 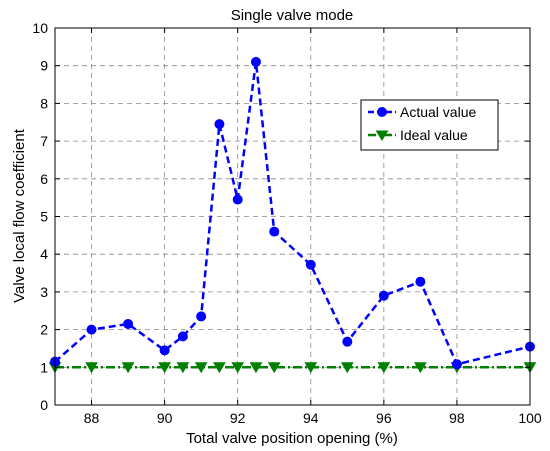 I want to click on legend-actual-marker, so click(x=382, y=112).